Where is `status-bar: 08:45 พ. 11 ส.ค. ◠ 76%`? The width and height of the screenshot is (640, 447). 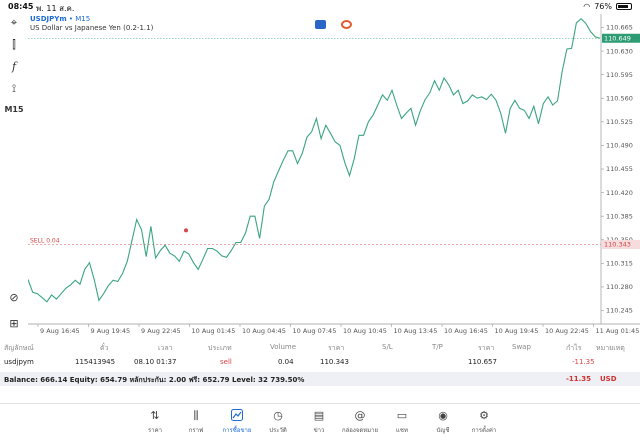 status-bar: 08:45 พ. 11 ส.ค. ◠ 76% is located at coordinates (320, 7).